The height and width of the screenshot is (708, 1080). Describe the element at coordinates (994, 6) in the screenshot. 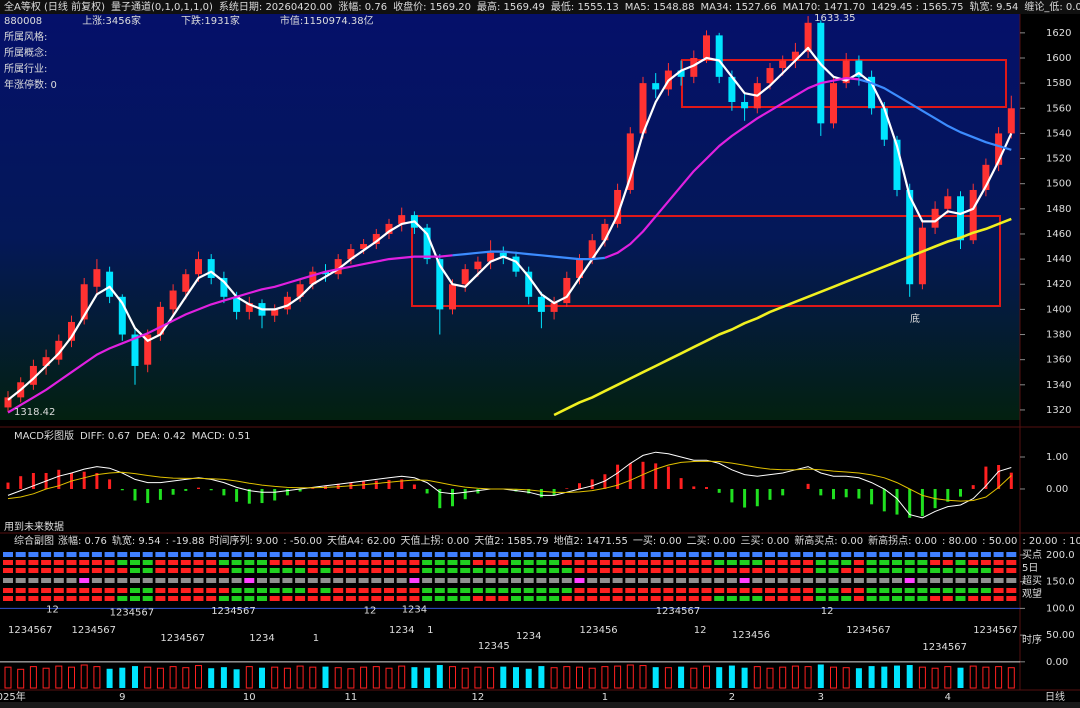

I see `header-item: 轨宽: 9.54` at that location.